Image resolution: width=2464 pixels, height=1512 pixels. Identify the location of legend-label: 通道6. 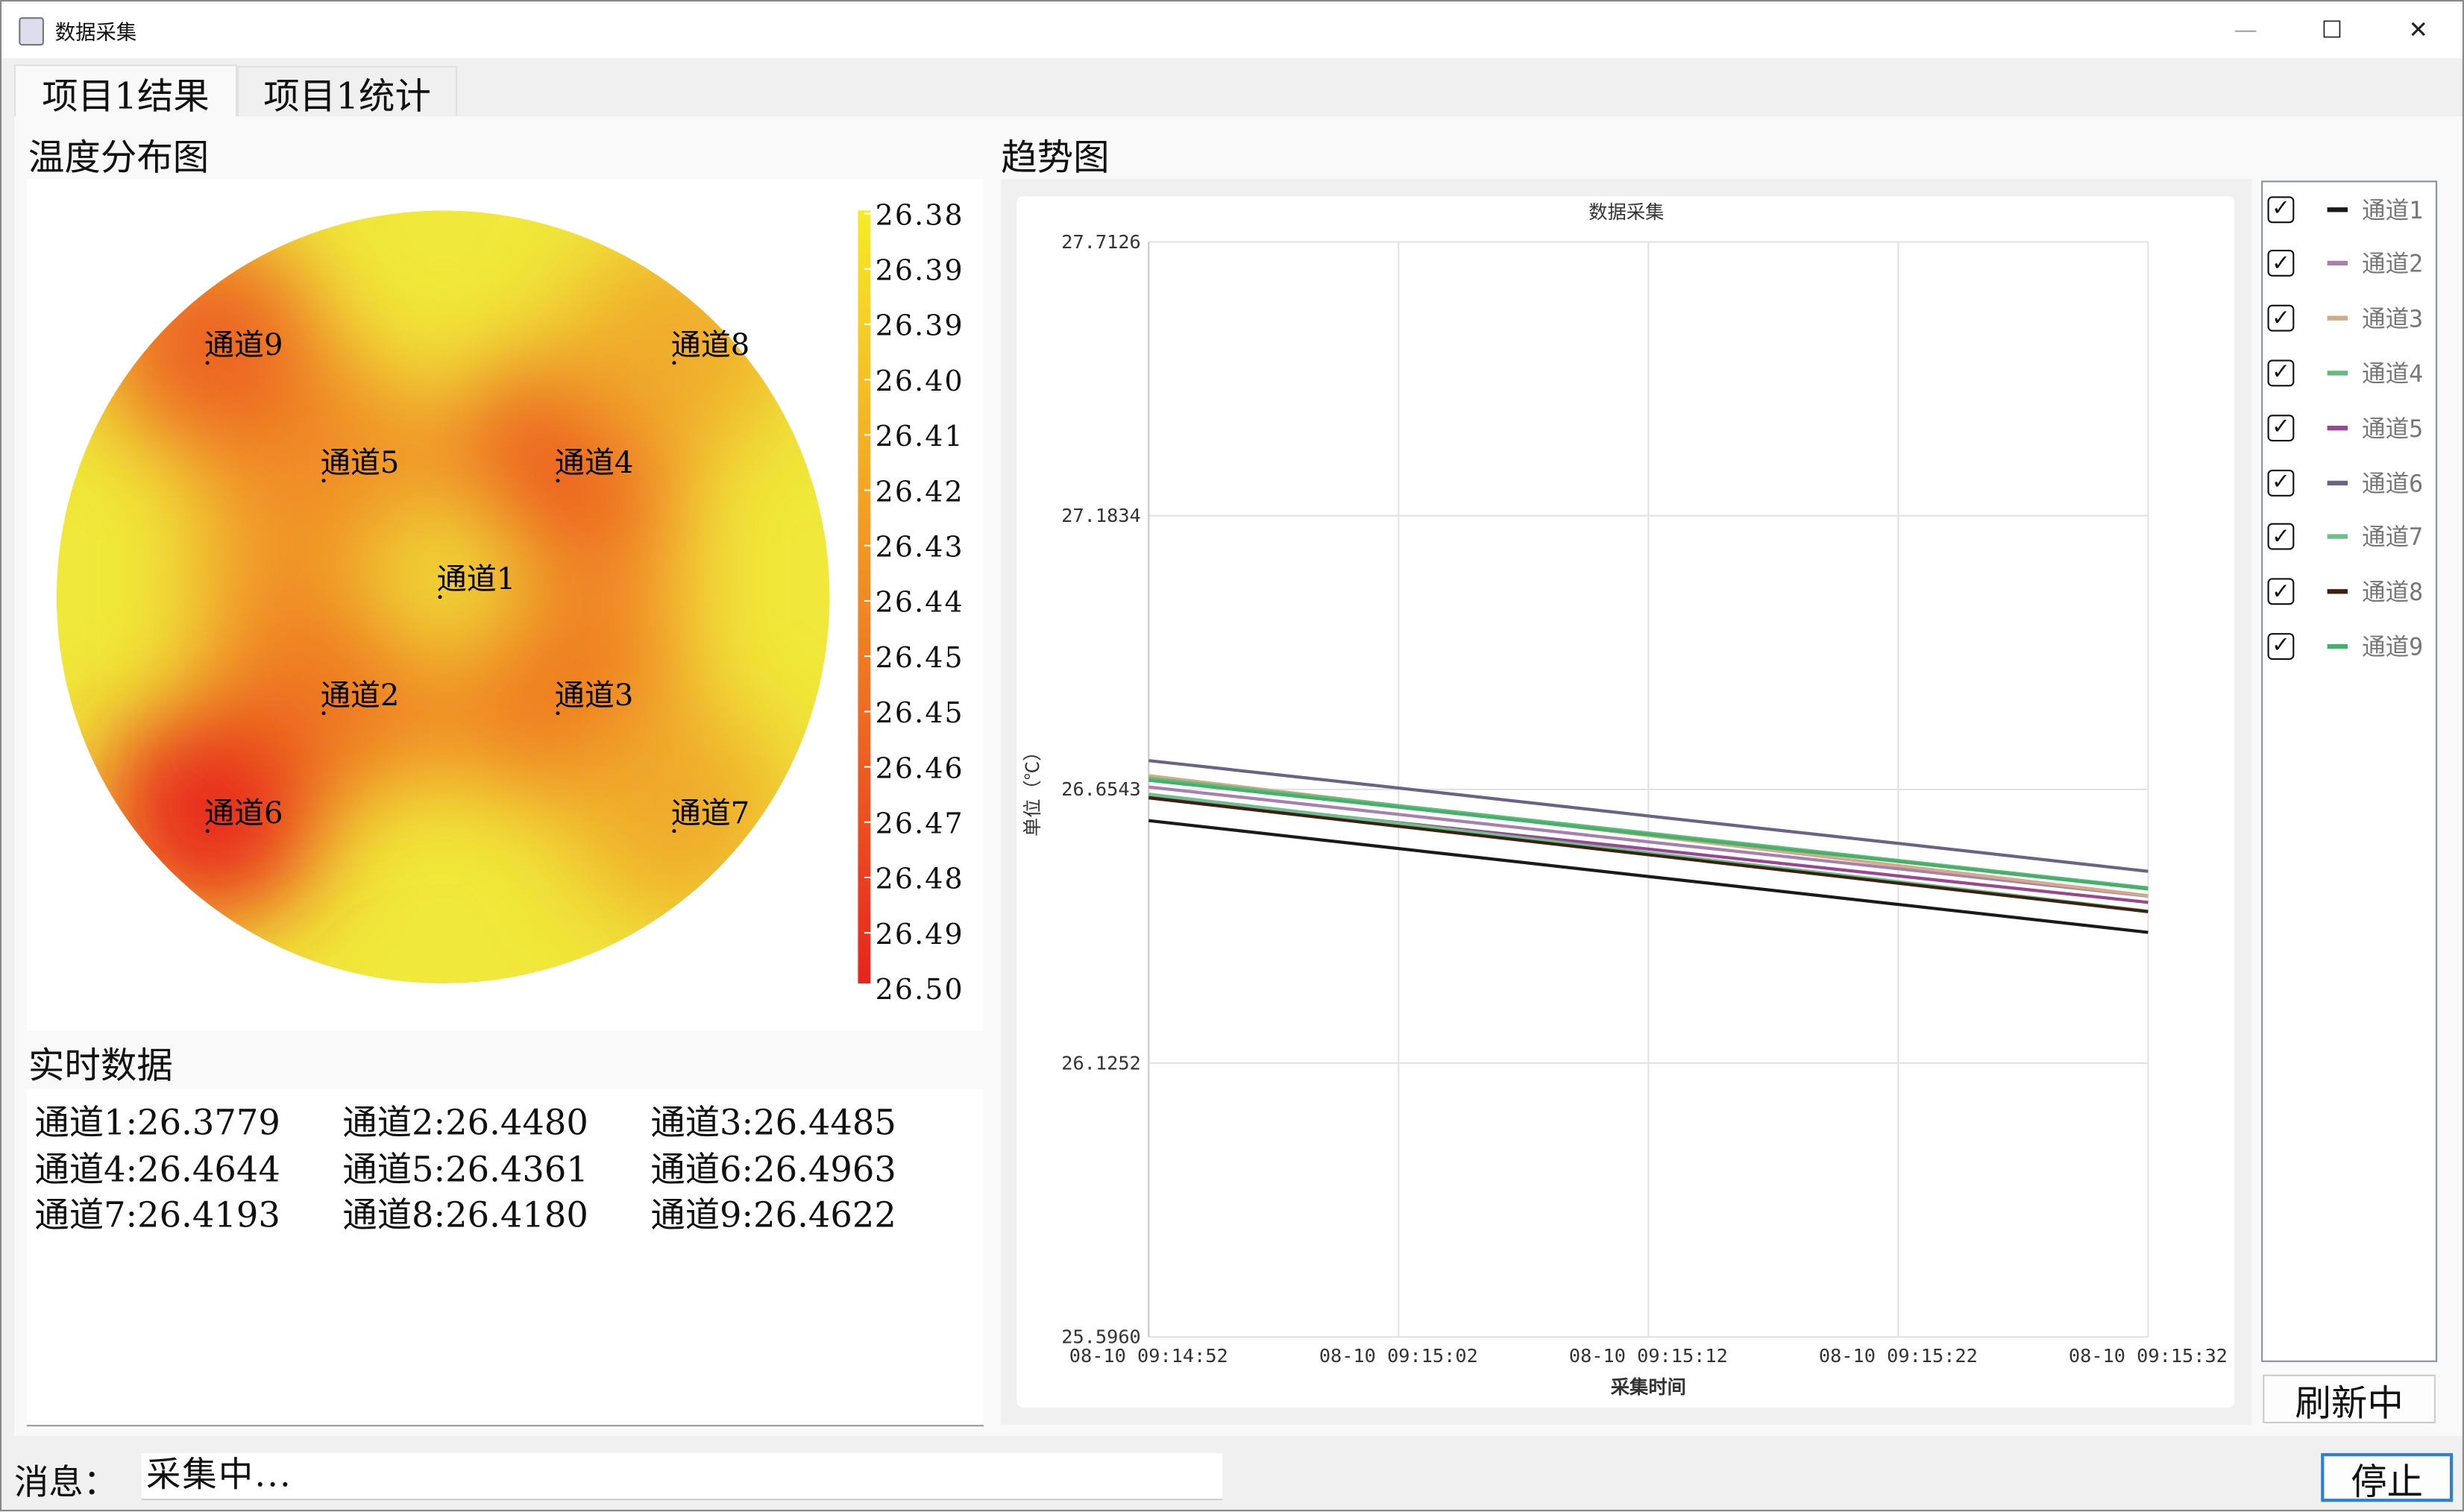
(2392, 482).